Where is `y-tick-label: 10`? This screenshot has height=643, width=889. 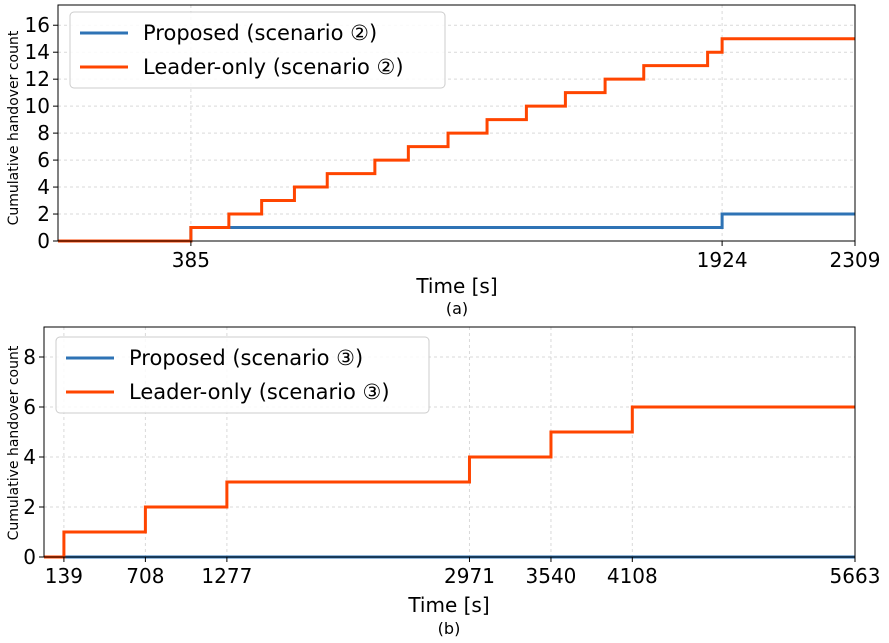
y-tick-label: 10 is located at coordinates (37, 106).